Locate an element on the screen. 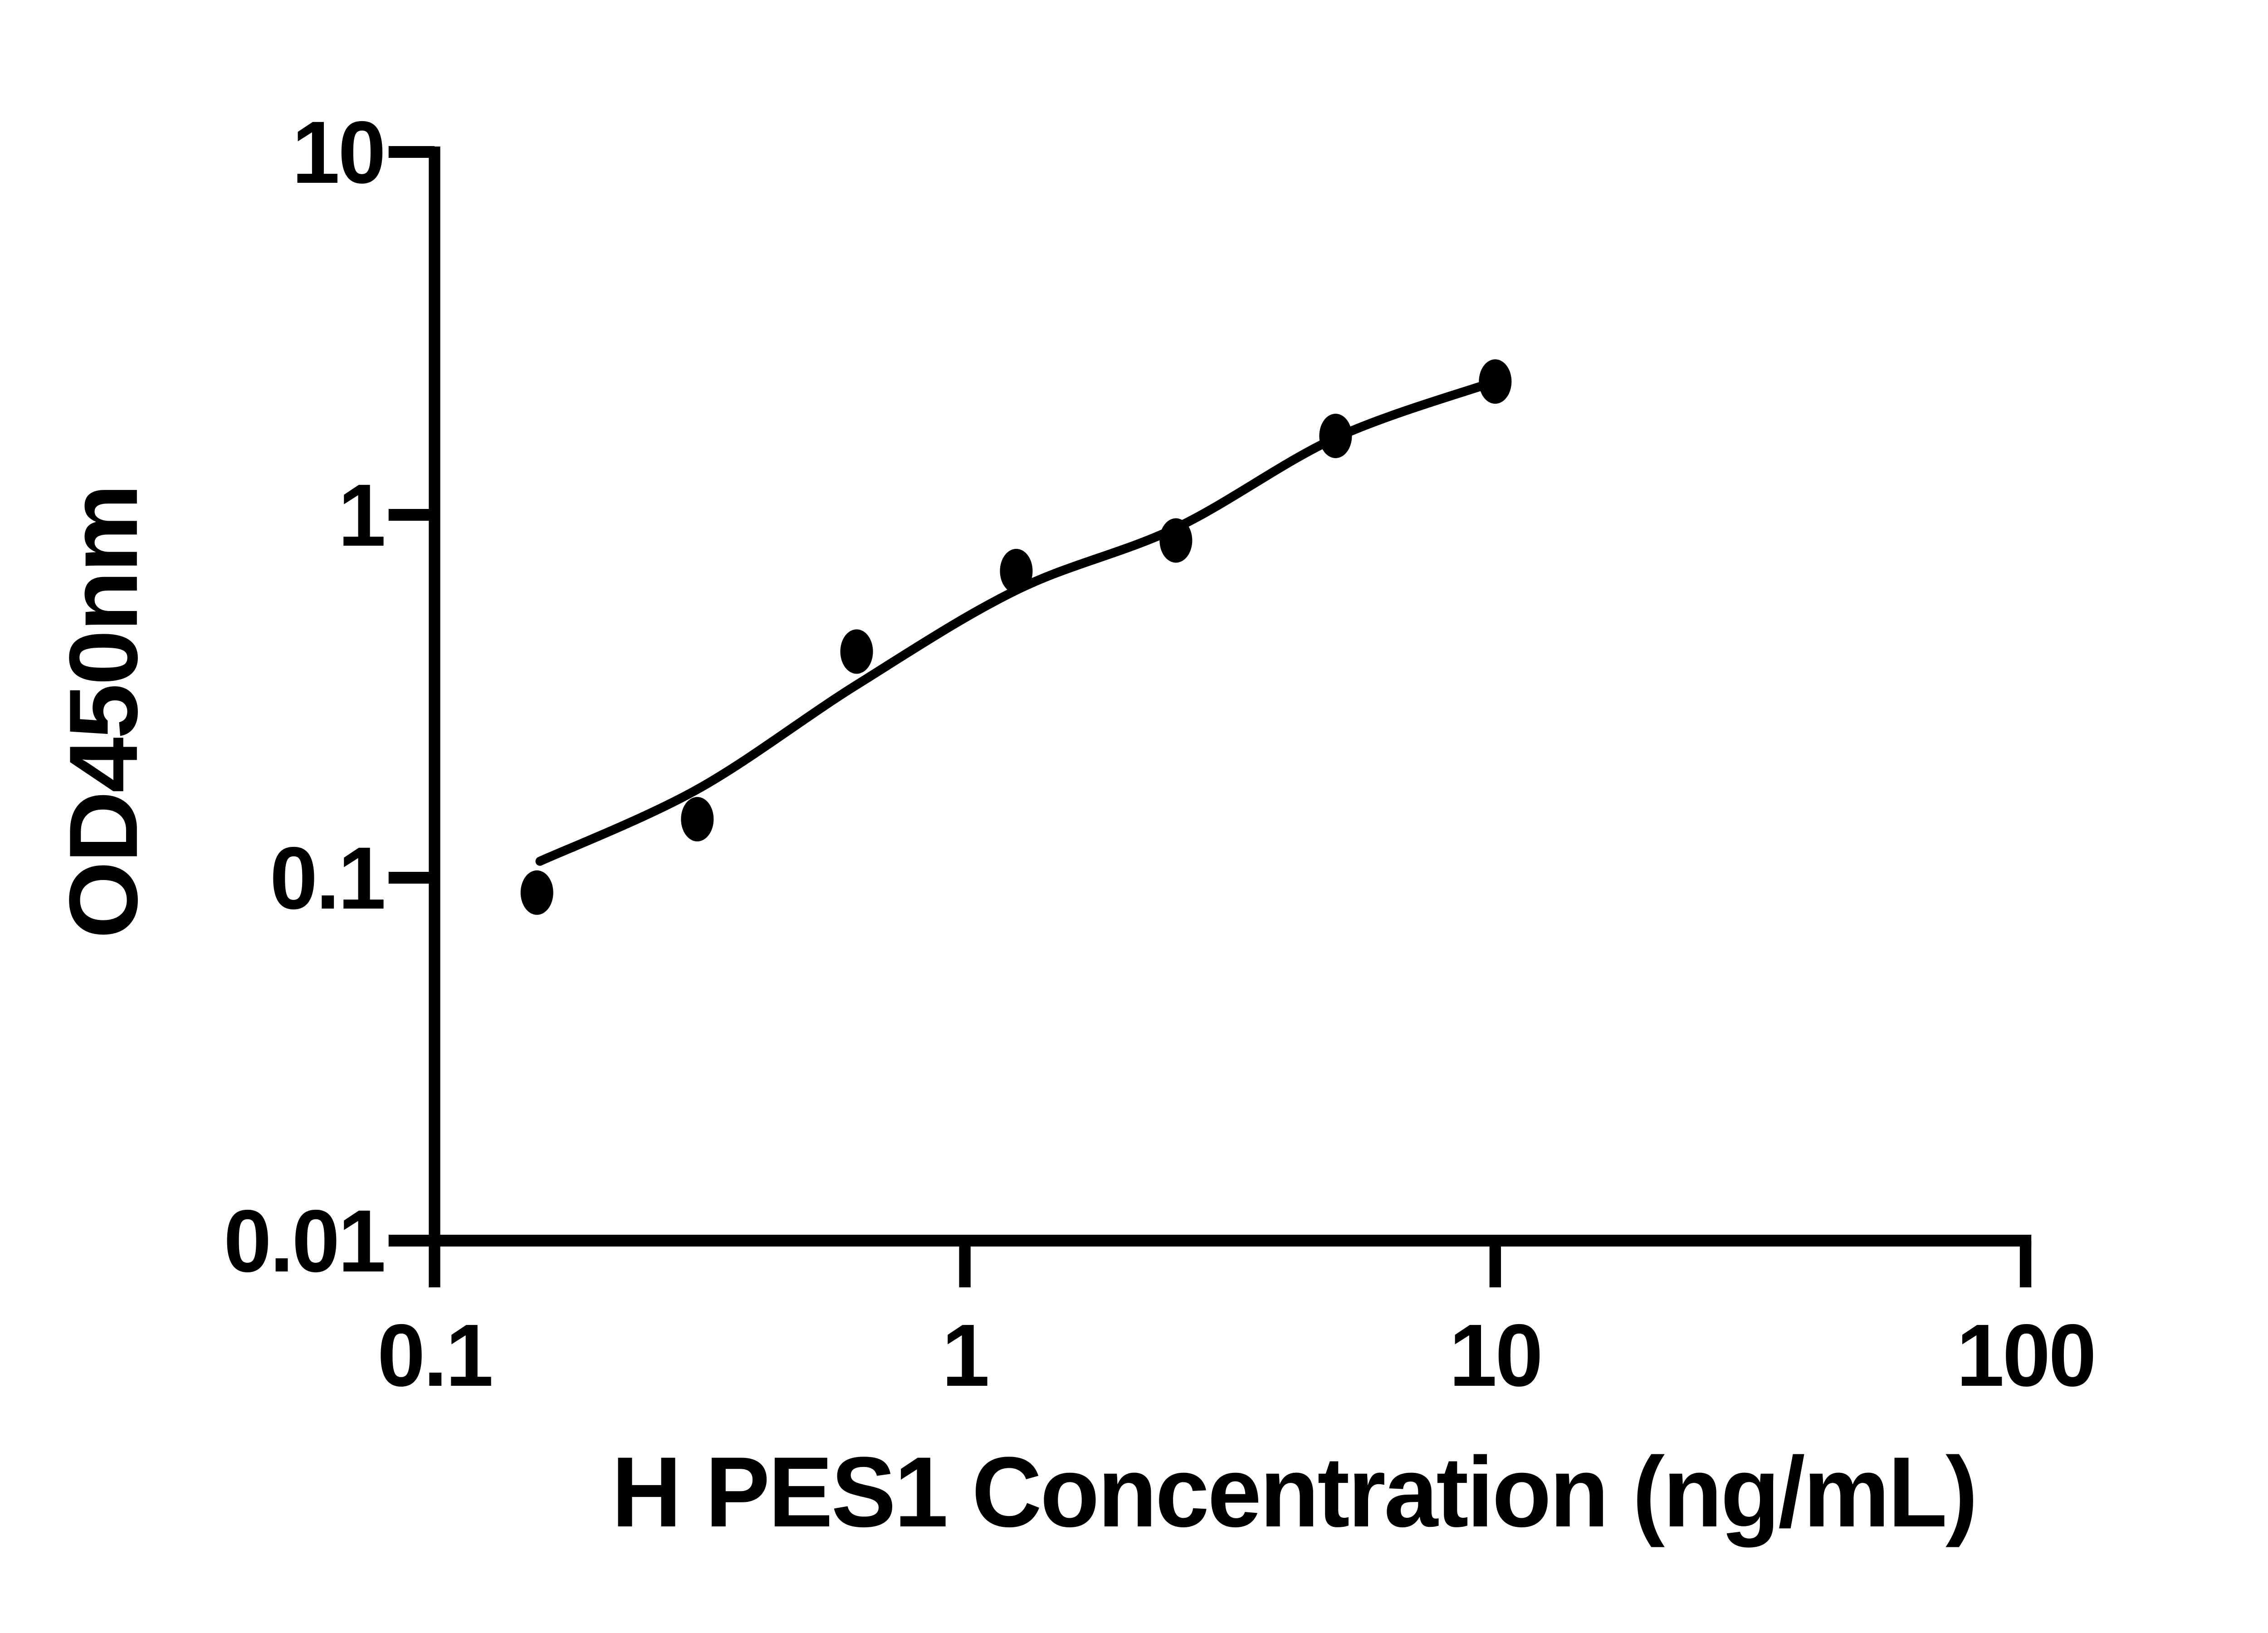 The width and height of the screenshot is (2268, 1633). y-tick-label-0.01: 0.01 is located at coordinates (304, 1241).